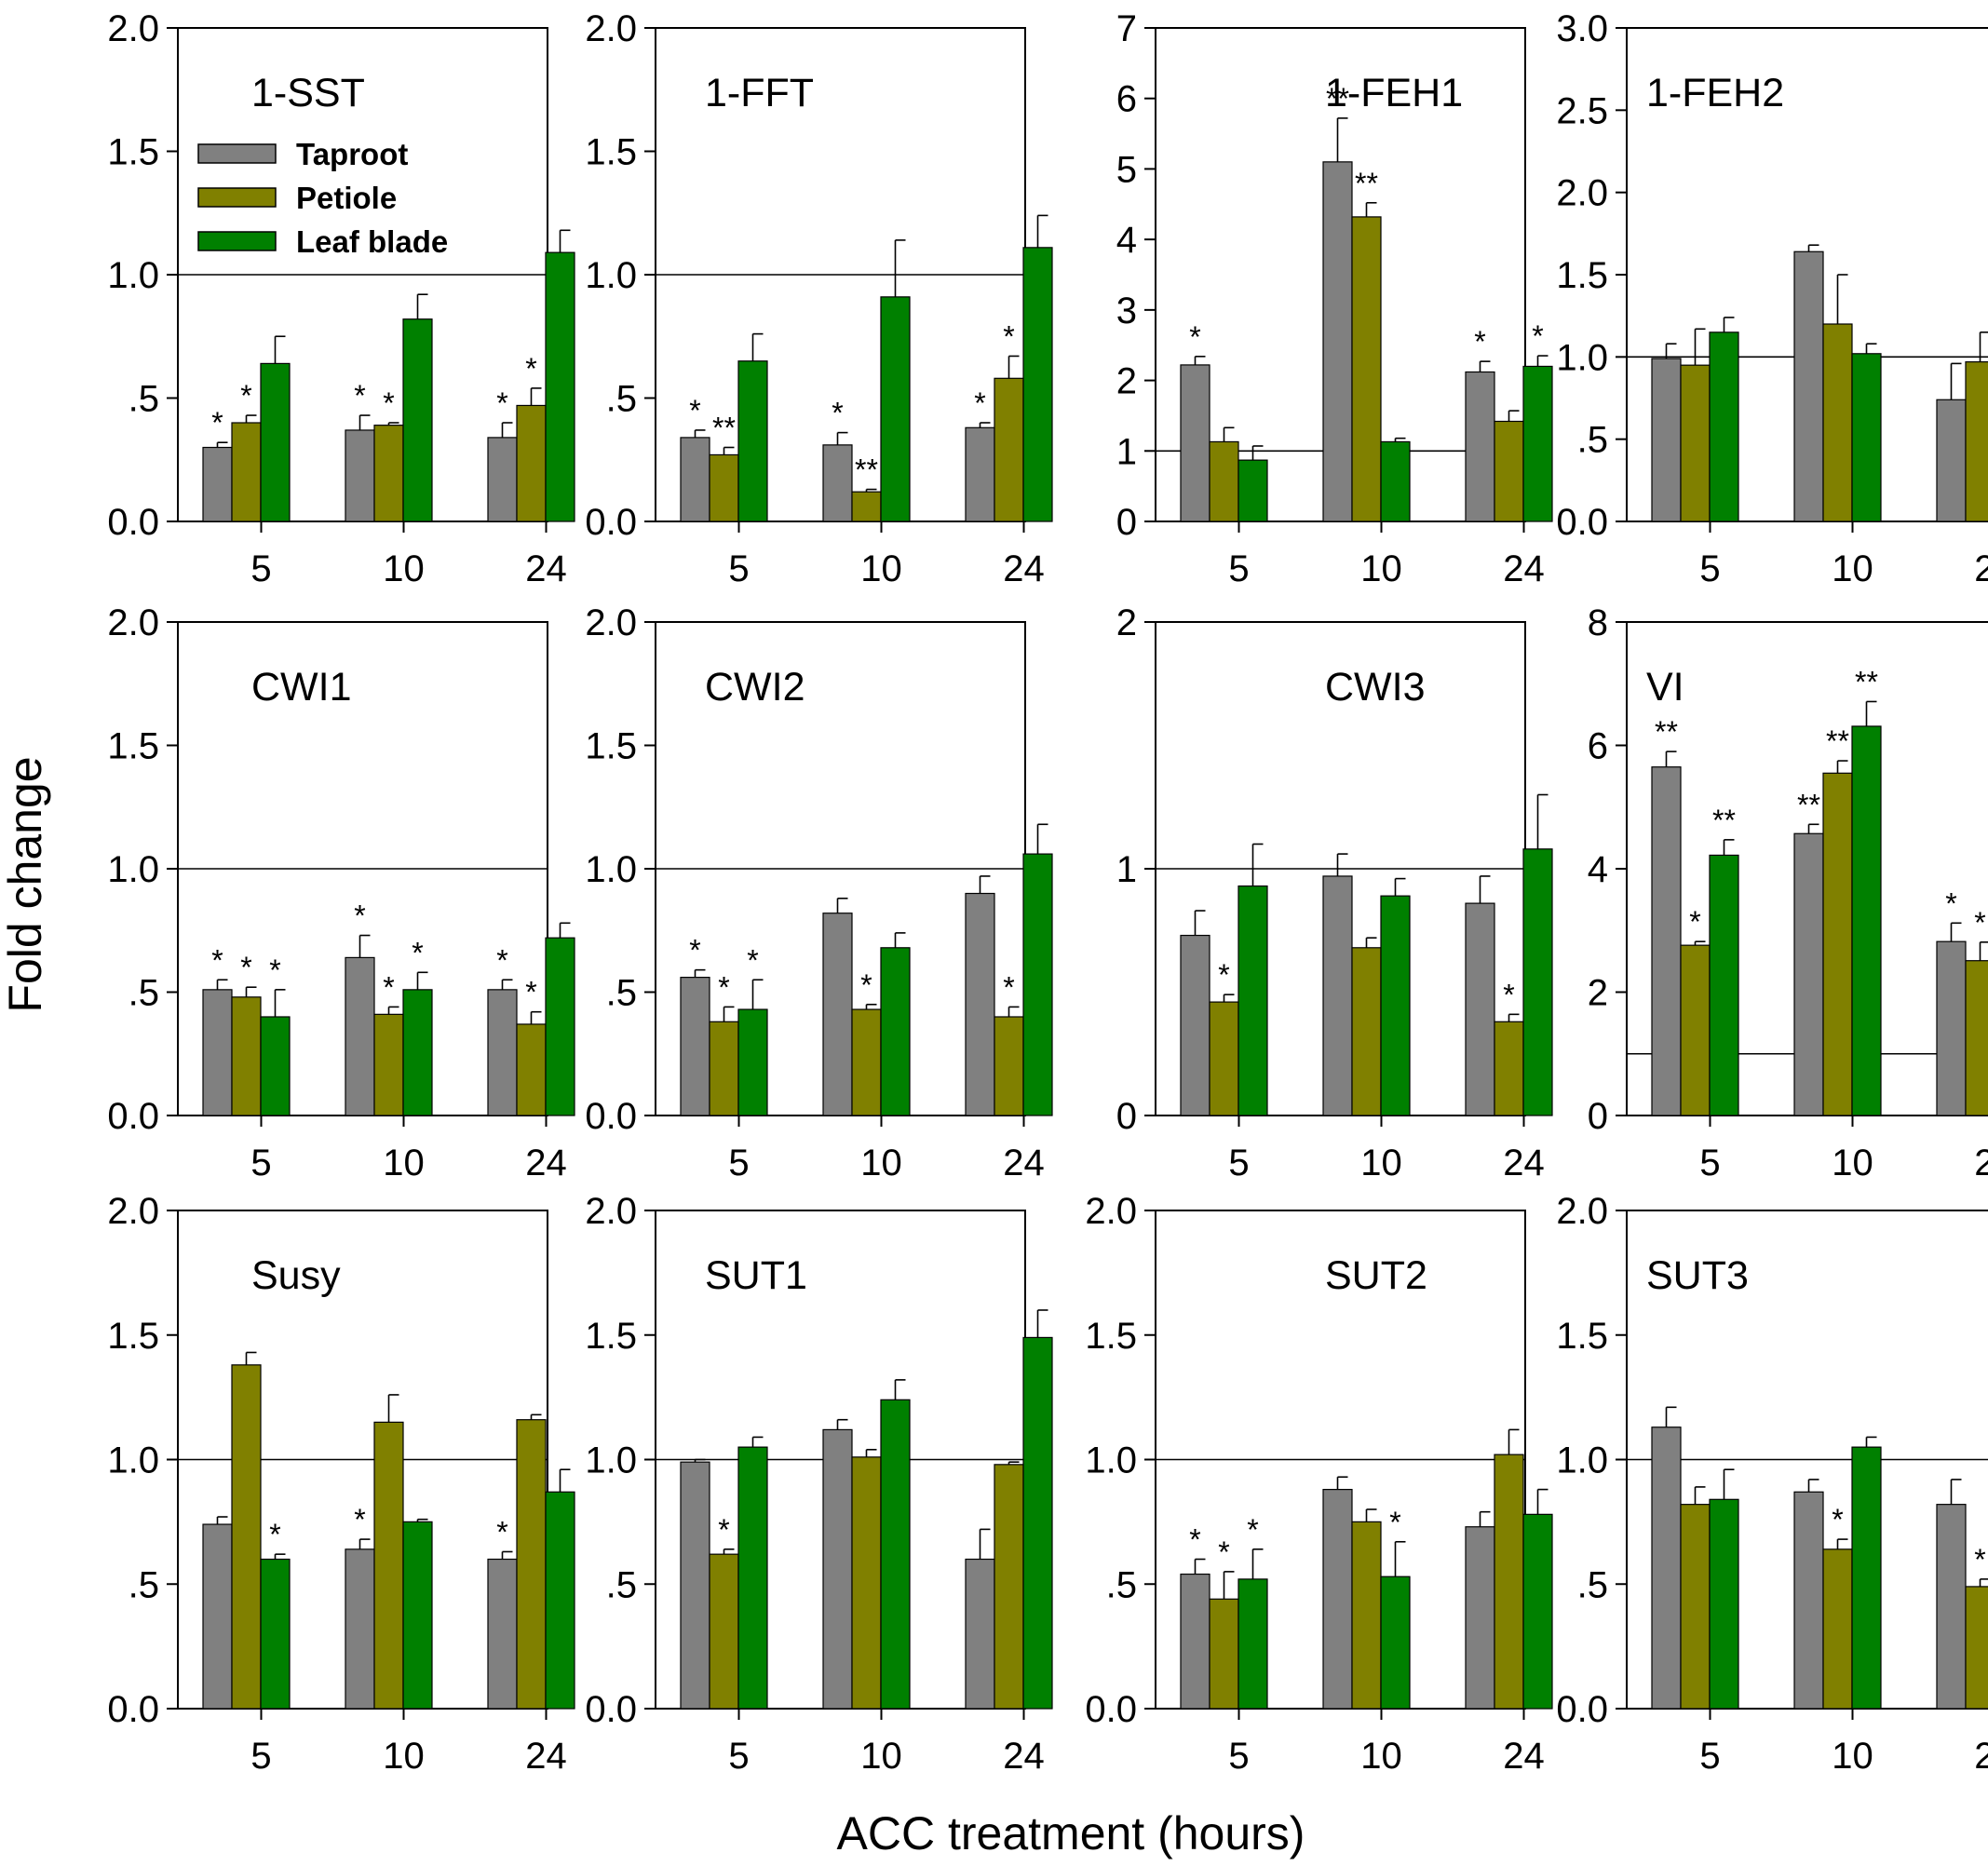 This screenshot has width=1988, height=1866. What do you see at coordinates (1772, 1484) in the screenshot?
I see `panel-sut3: 0.0 .5 1.0 1.5 2.0 SUT3 5 10 * 24 *` at bounding box center [1772, 1484].